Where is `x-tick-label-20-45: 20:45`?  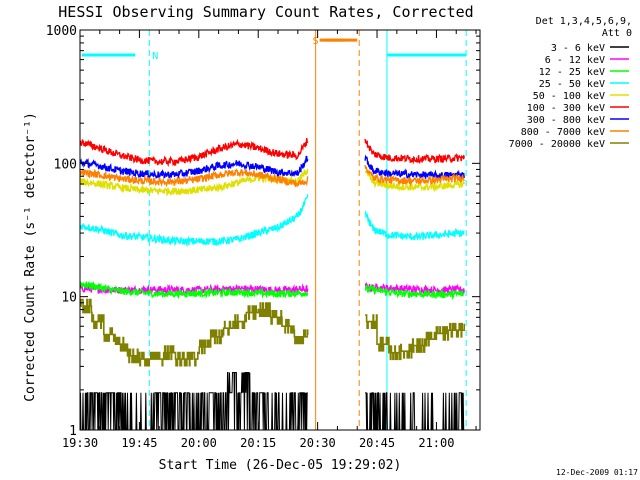
x-tick-label-20-45: 20:45 is located at coordinates (377, 443).